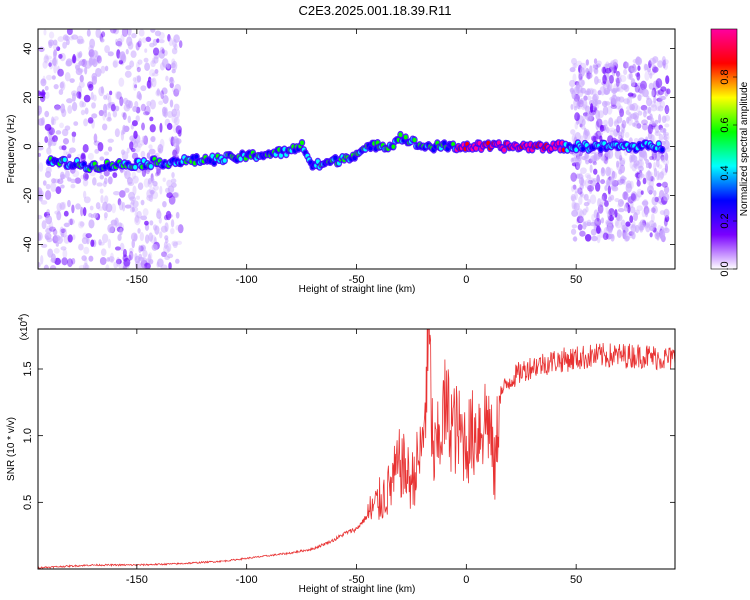  I want to click on y-tick-label: 1.0, so click(28, 435).